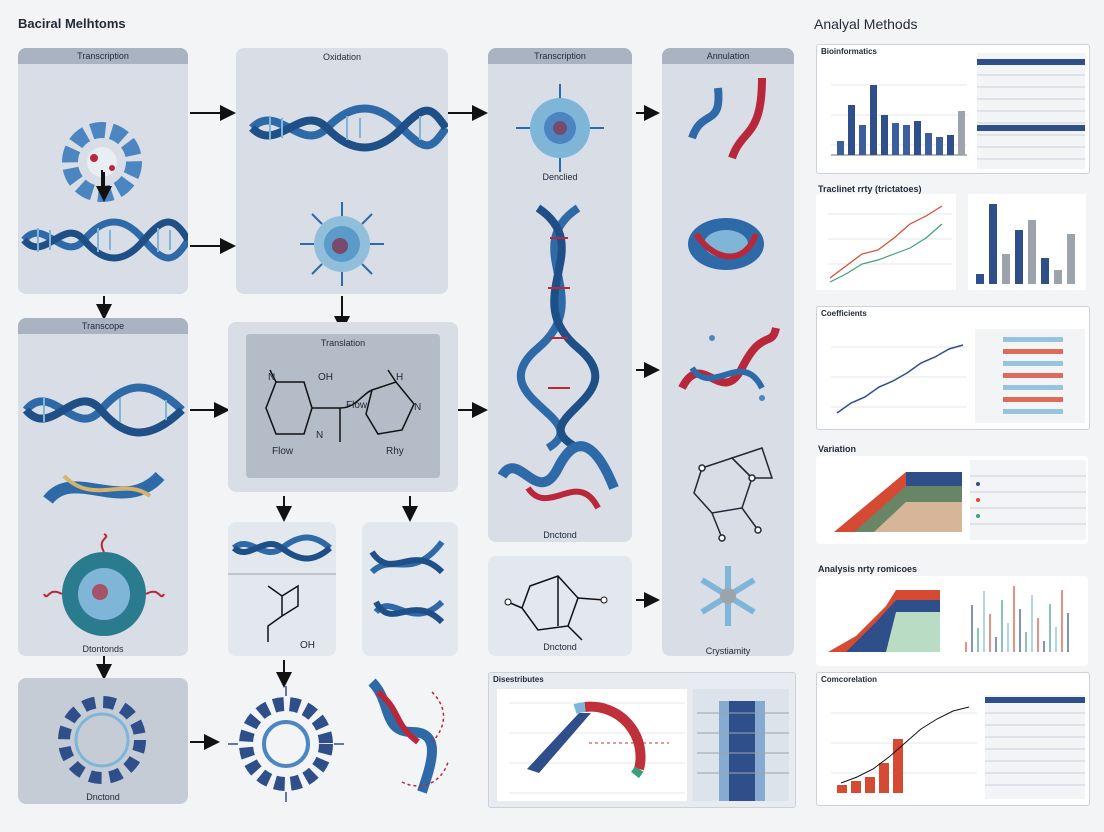  I want to click on section-title: Traclinet rrty (trictatoes), so click(870, 189).